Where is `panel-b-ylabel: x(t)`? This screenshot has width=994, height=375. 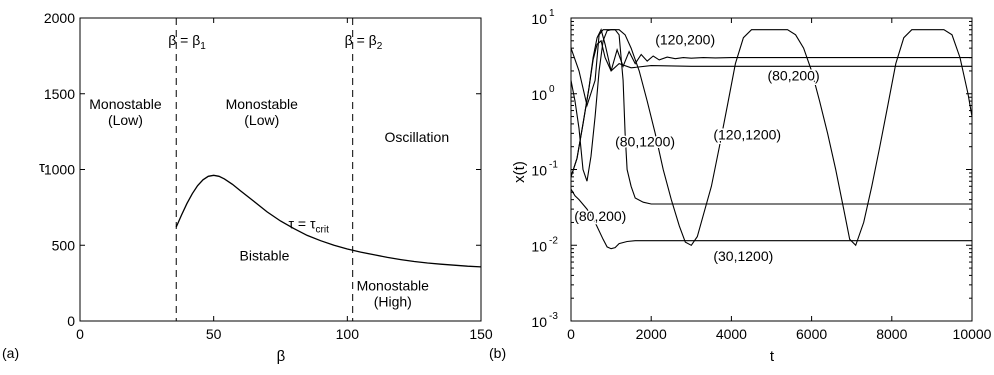
panel-b-ylabel: x(t) is located at coordinates (519, 172).